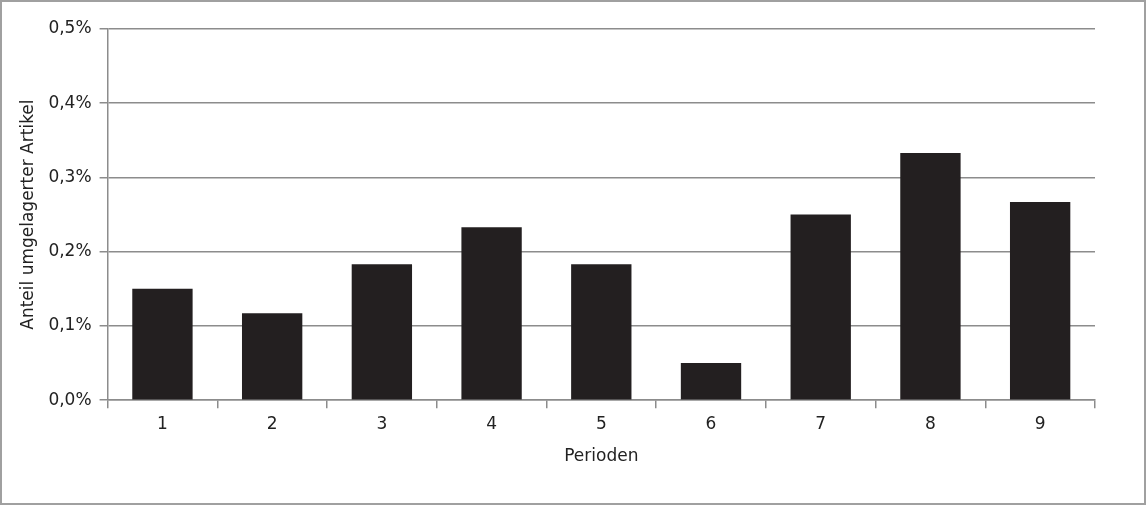 The image size is (1146, 505). I want to click on x-axis-title: Perioden, so click(601, 455).